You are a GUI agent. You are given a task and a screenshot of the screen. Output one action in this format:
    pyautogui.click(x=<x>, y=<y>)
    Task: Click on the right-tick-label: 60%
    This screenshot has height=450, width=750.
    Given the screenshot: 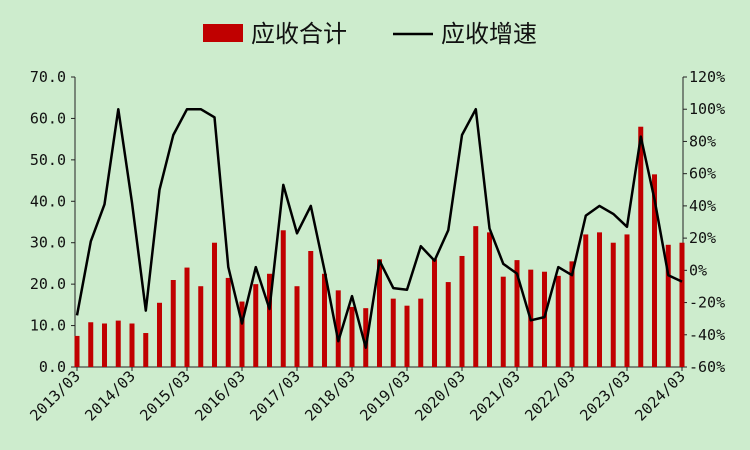 What is the action you would take?
    pyautogui.click(x=702, y=174)
    